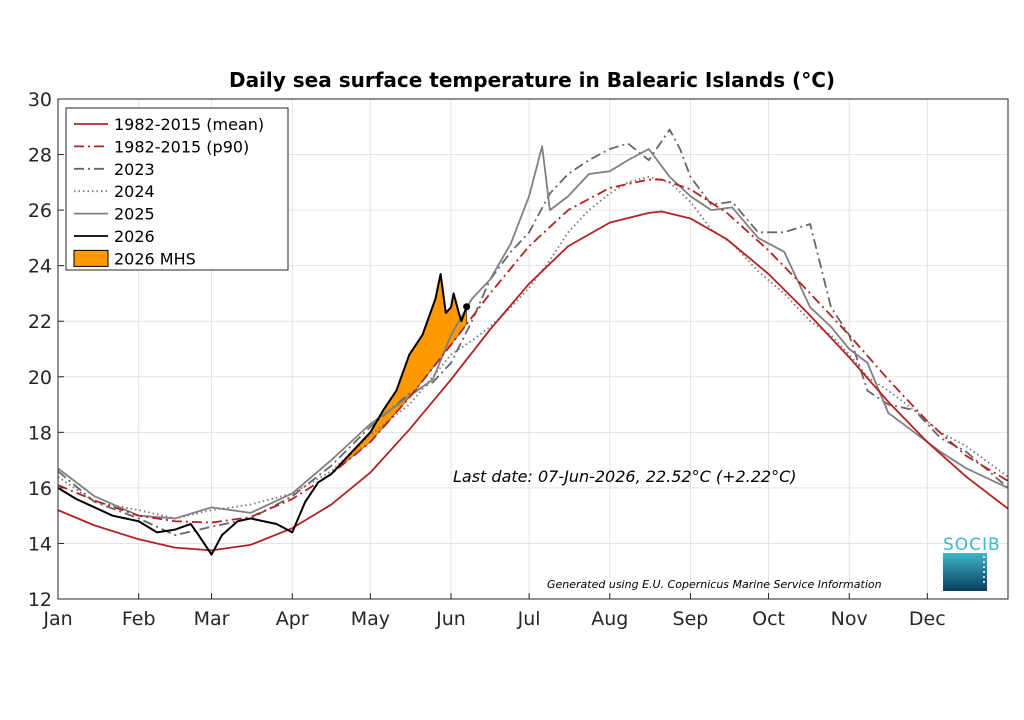  I want to click on y-tick-label: 24, so click(40, 267).